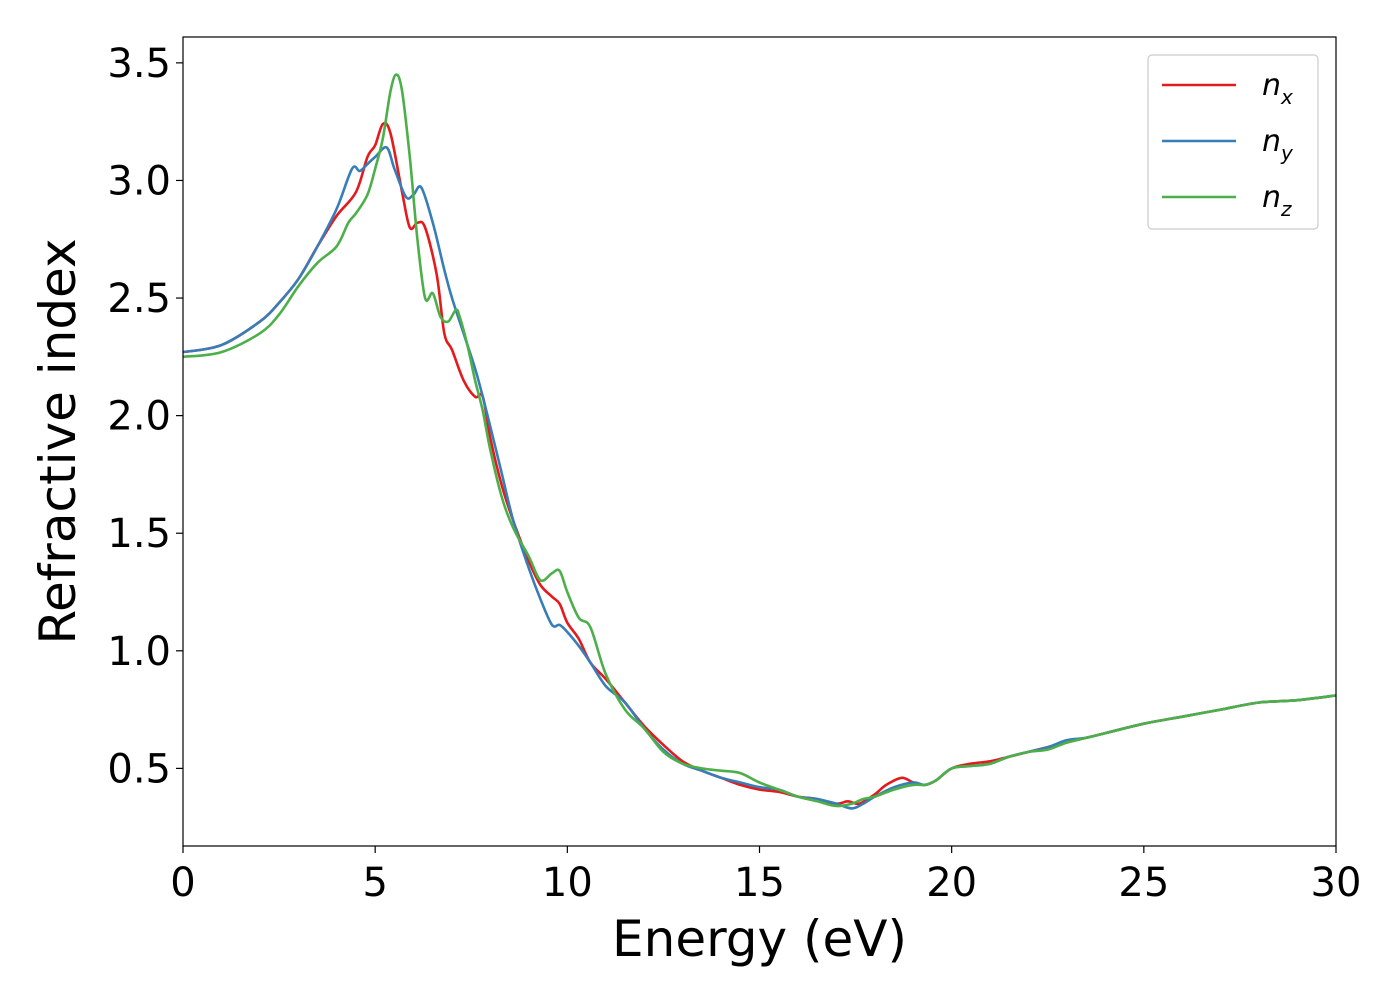  I want to click on y-axis: 0.5 1.0 1.5 2.0 2.5 3.0 3.5, so click(145, 416).